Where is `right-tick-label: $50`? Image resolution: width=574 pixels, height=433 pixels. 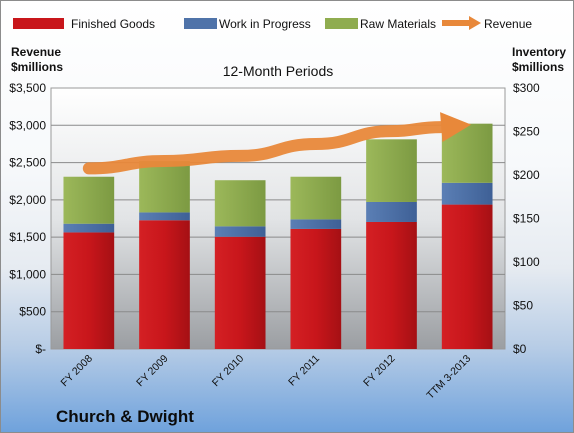 right-tick-label: $50 is located at coordinates (523, 306).